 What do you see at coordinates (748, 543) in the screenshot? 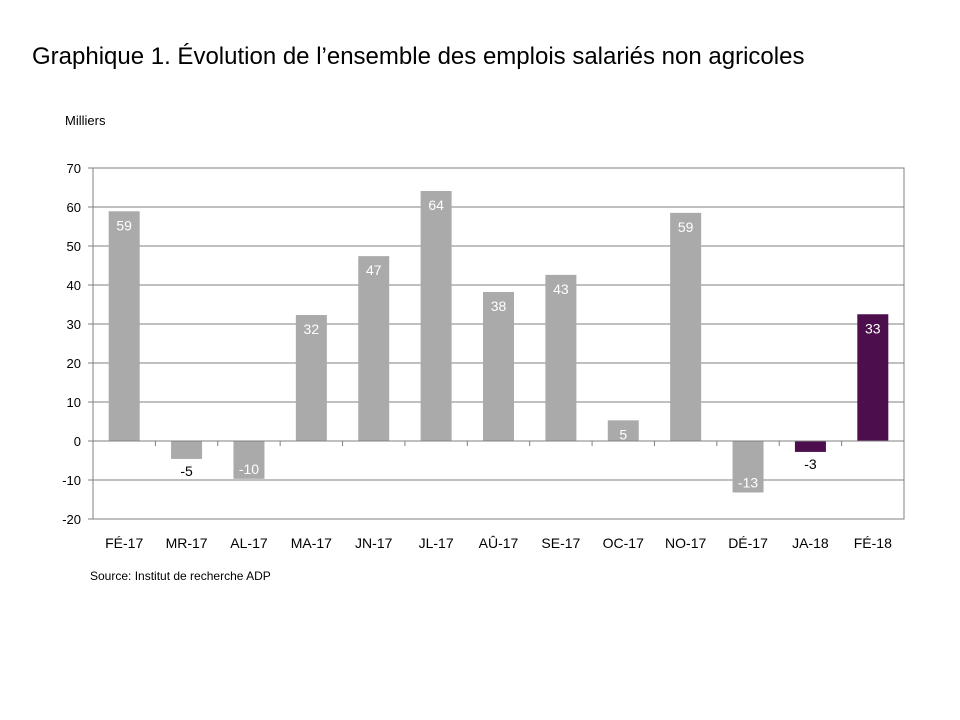
I see `x-tick-label: DÉ-17` at bounding box center [748, 543].